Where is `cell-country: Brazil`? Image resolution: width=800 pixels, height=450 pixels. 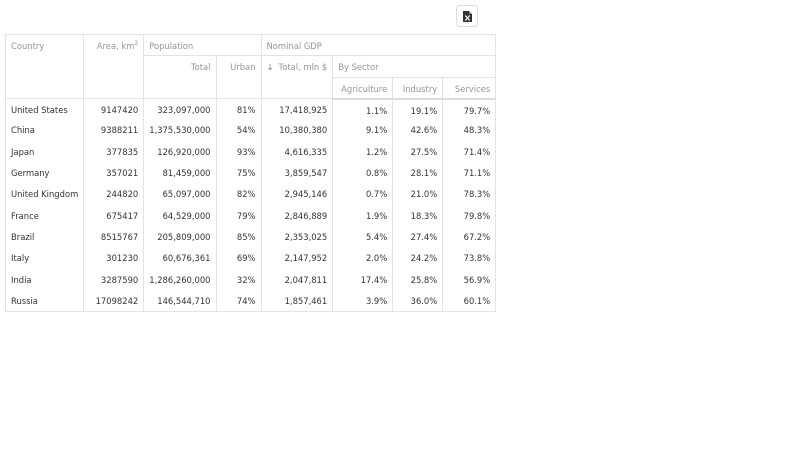
cell-country: Brazil is located at coordinates (44, 237).